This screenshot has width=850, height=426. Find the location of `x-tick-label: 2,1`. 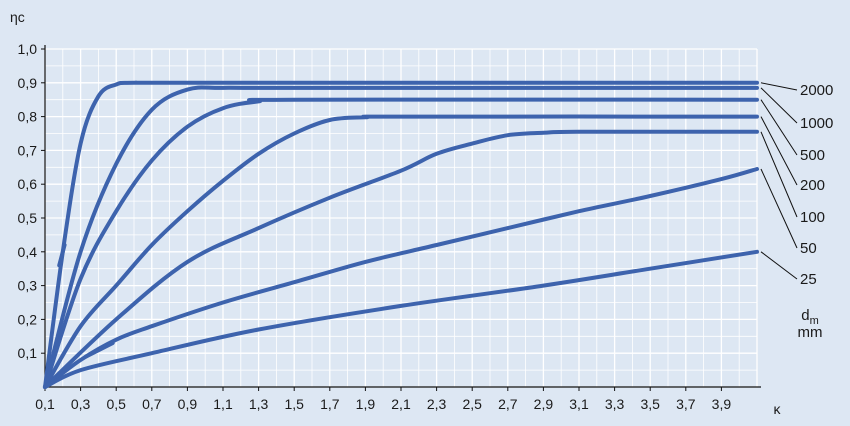

x-tick-label: 2,1 is located at coordinates (401, 404).